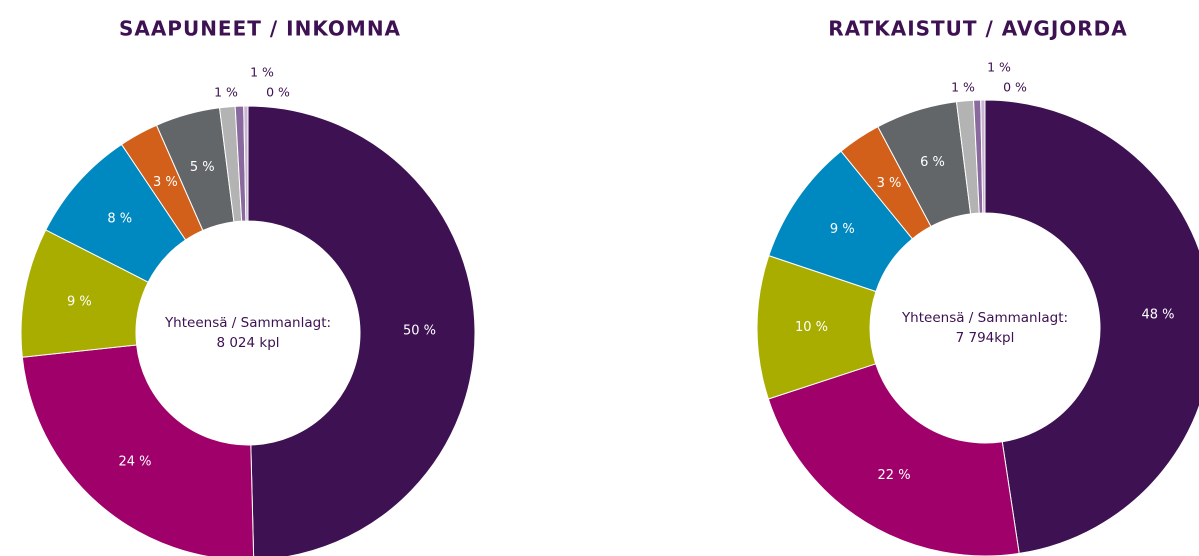  What do you see at coordinates (978, 29) in the screenshot?
I see `chart-title: RATKAISTUT / AVGJORDA` at bounding box center [978, 29].